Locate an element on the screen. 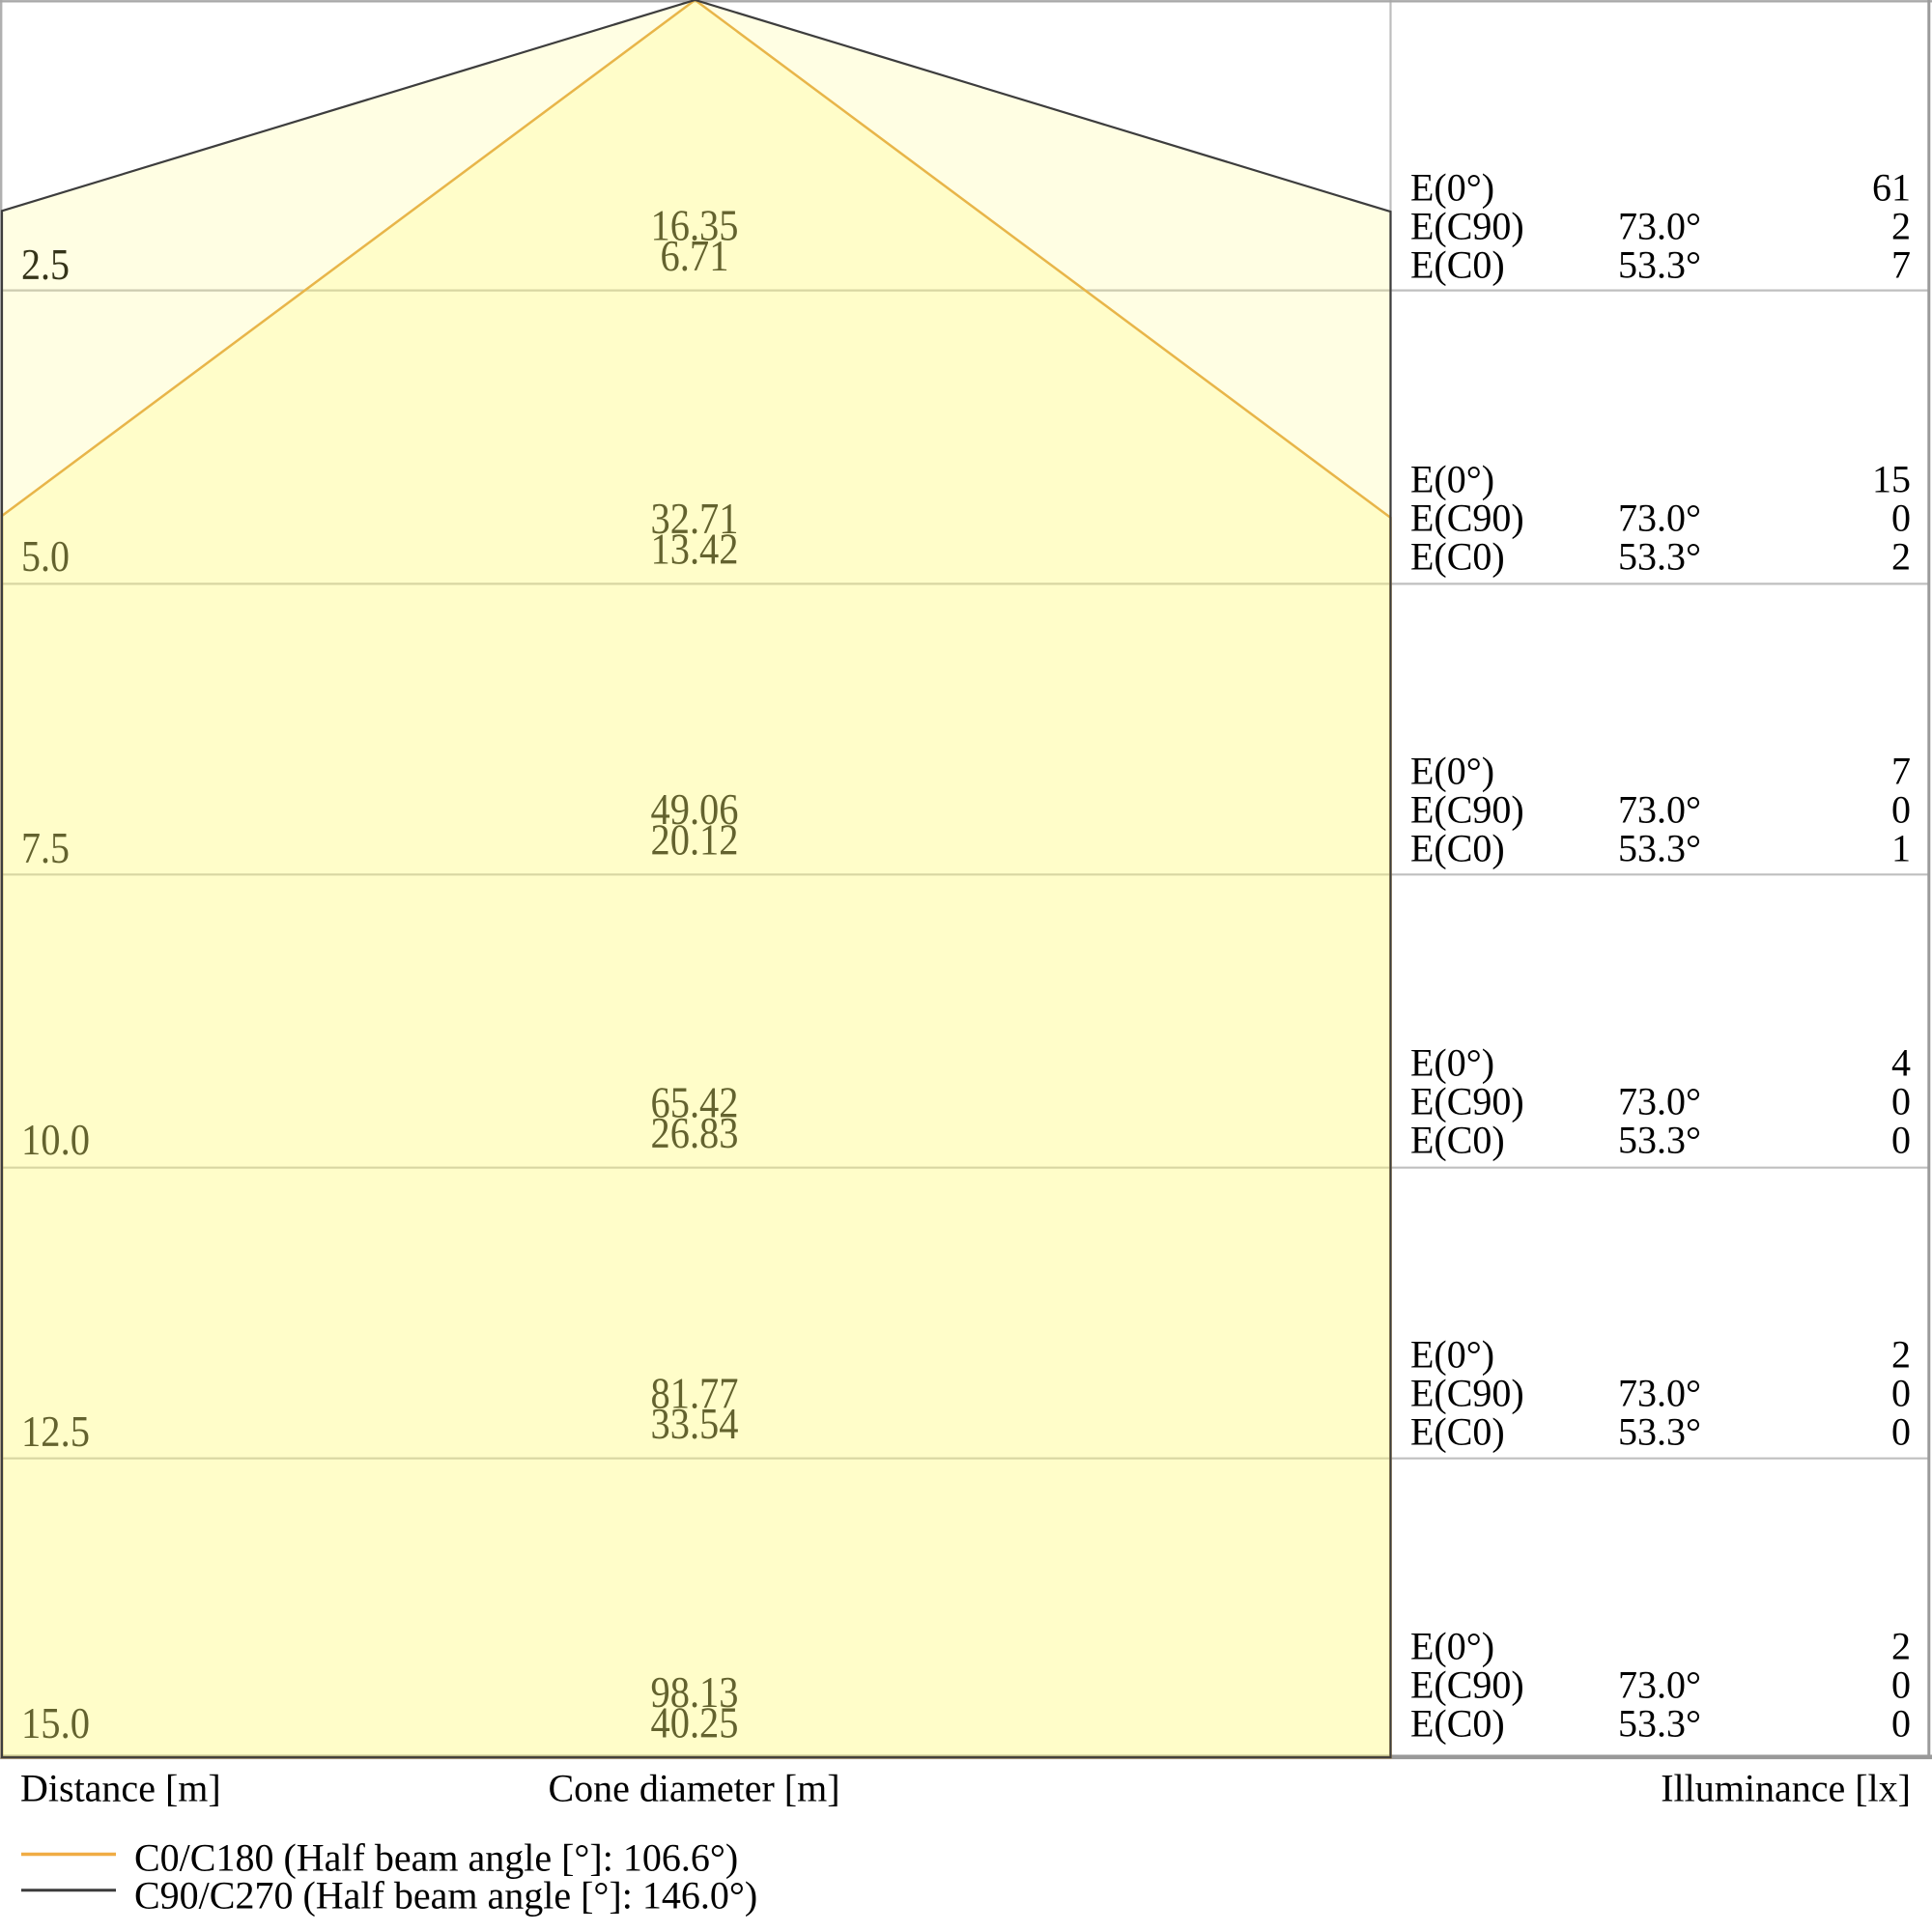 The width and height of the screenshot is (1932, 1932). svg-text: 98.13 is located at coordinates (695, 1692).